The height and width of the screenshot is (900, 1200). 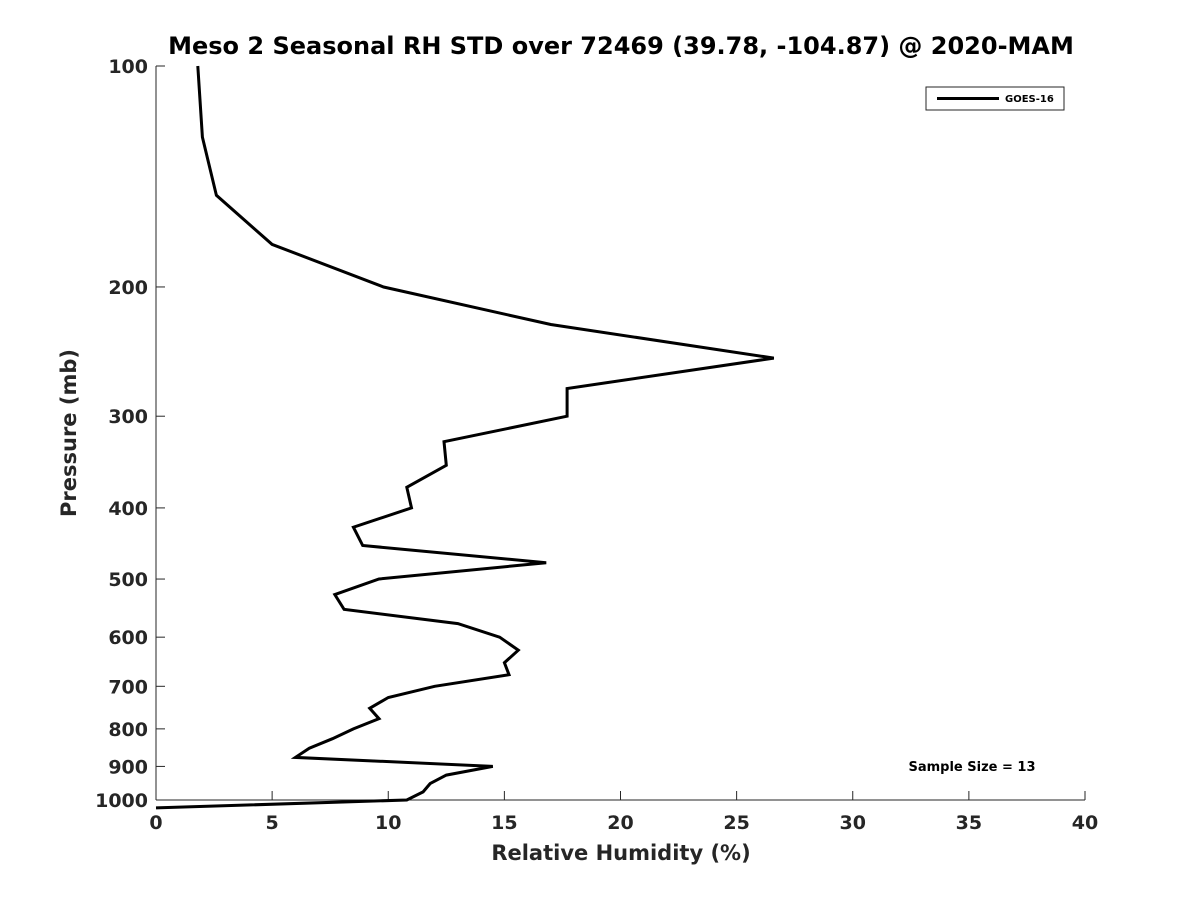 I want to click on x-tick-label: 0, so click(x=155, y=823).